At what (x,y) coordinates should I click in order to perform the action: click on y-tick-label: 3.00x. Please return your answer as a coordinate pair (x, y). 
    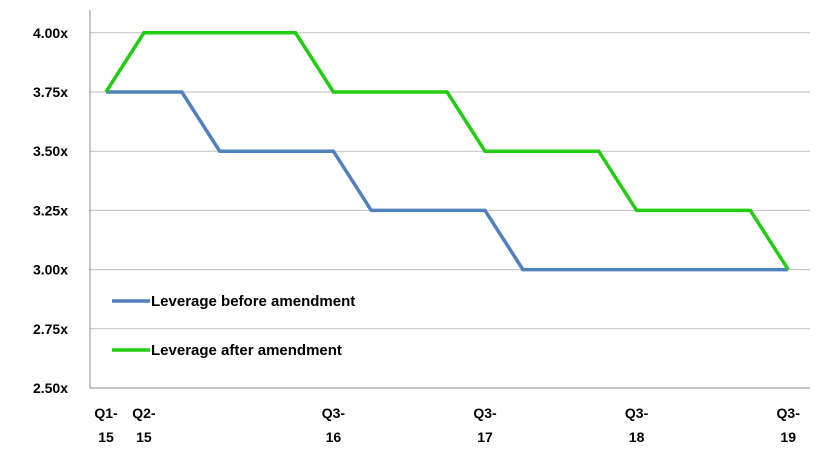
    Looking at the image, I should click on (50, 270).